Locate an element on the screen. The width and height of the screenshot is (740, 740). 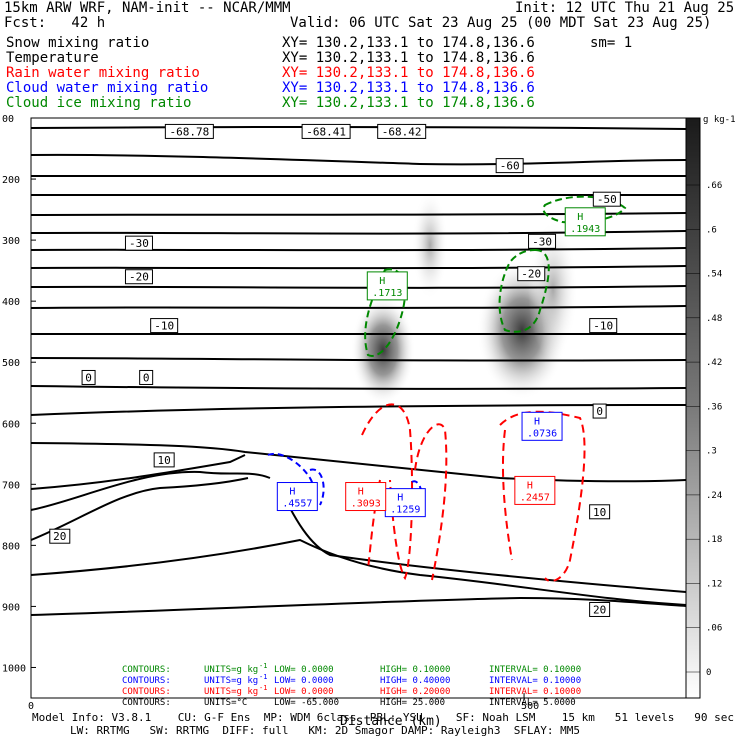
field-smoothing: sm= 1 is located at coordinates (611, 43).